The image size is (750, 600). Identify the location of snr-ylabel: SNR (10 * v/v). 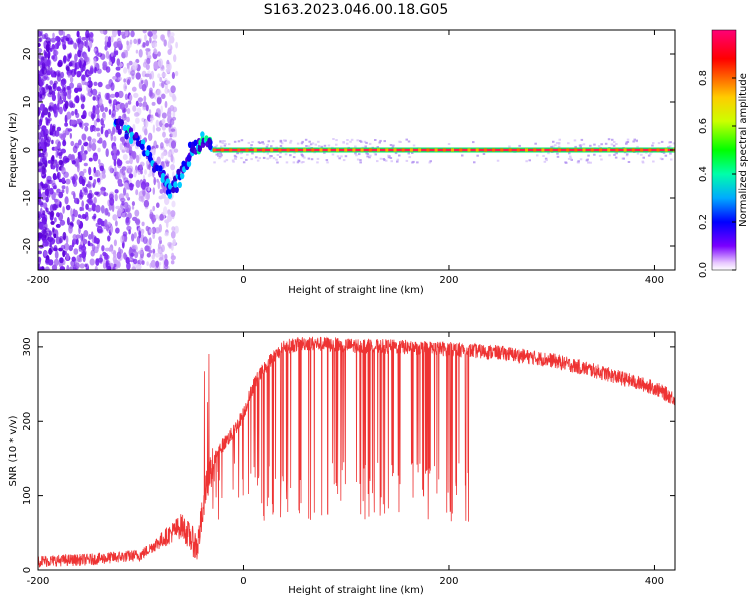
(13, 450).